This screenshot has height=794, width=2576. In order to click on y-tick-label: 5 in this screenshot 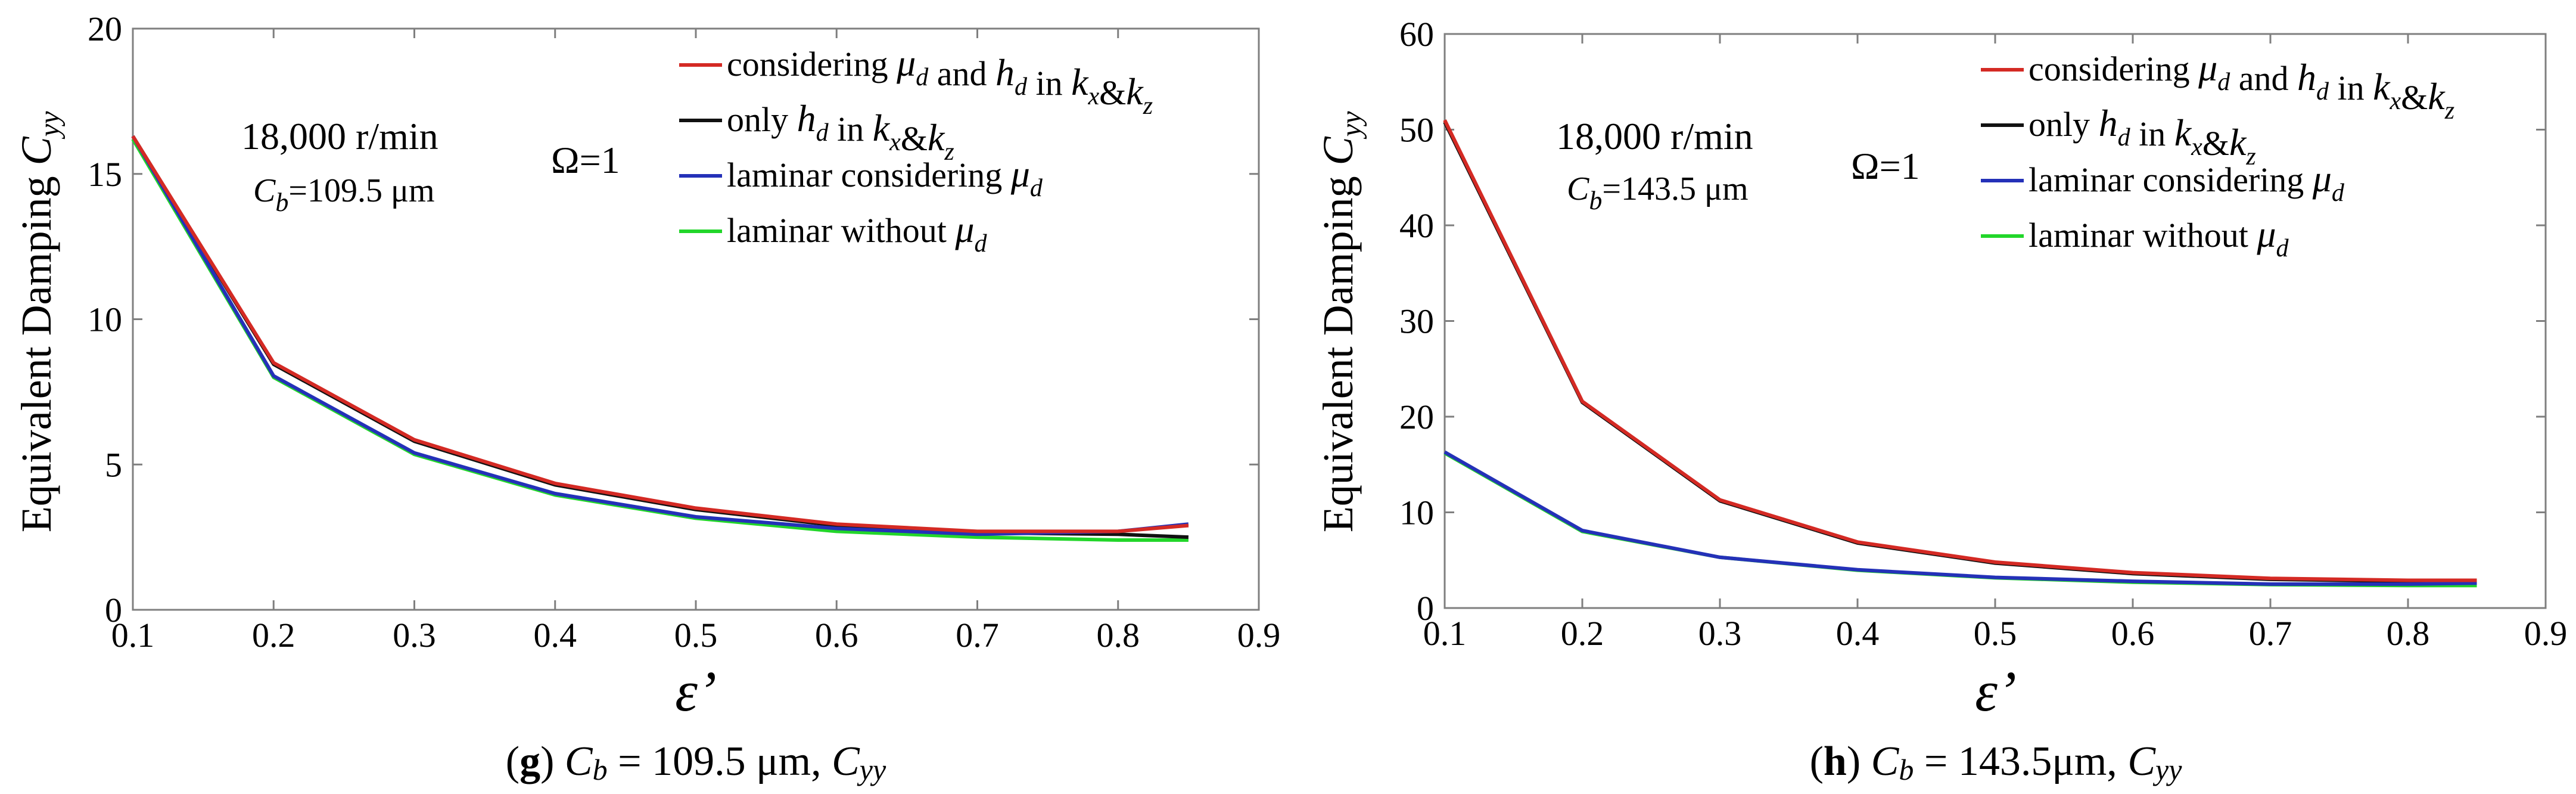, I will do `click(113, 465)`.